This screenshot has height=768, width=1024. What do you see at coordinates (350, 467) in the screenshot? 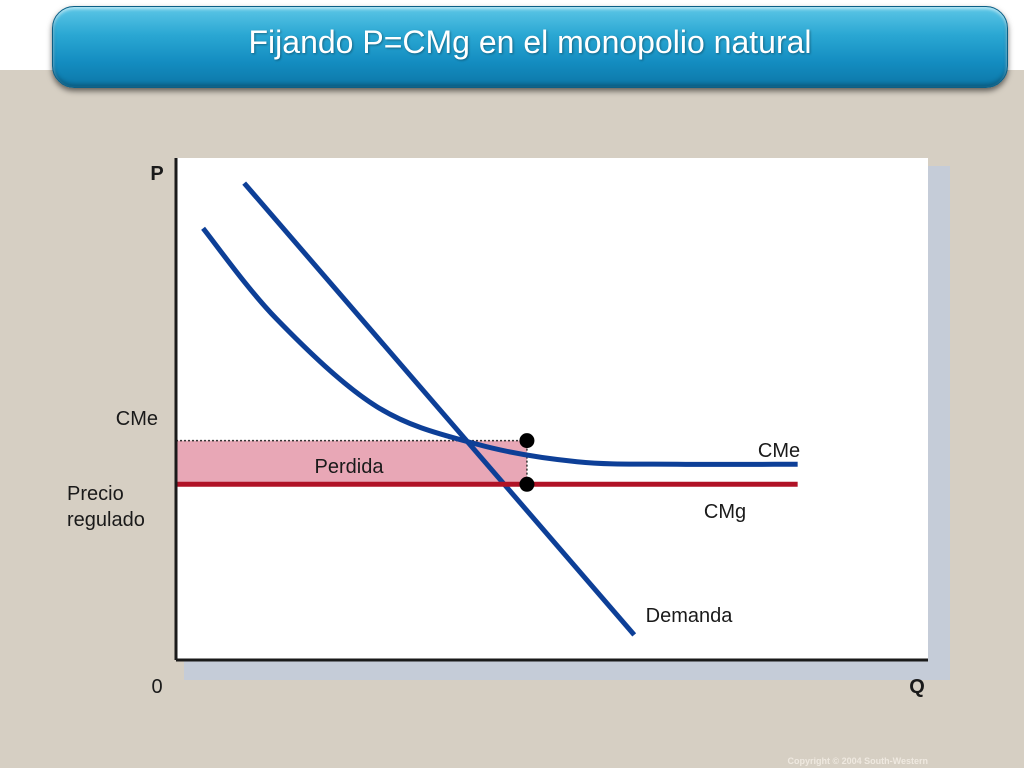
I see `loss-area-label: Perdida` at bounding box center [350, 467].